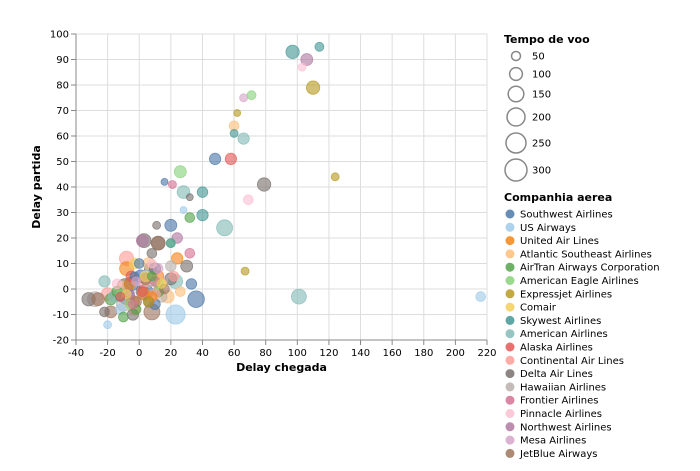  Describe the element at coordinates (538, 308) in the screenshot. I see `color-legend-label: Comair` at that location.